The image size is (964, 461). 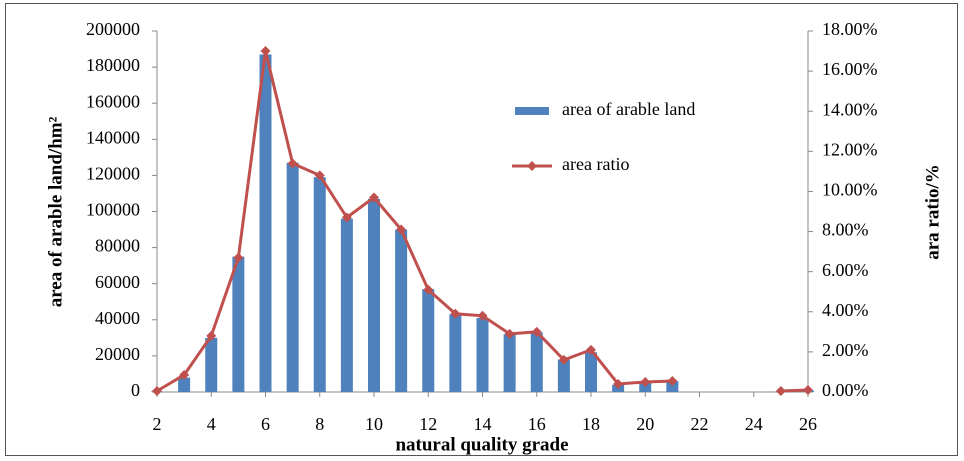 I want to click on x-tick-label: 2, so click(x=157, y=424).